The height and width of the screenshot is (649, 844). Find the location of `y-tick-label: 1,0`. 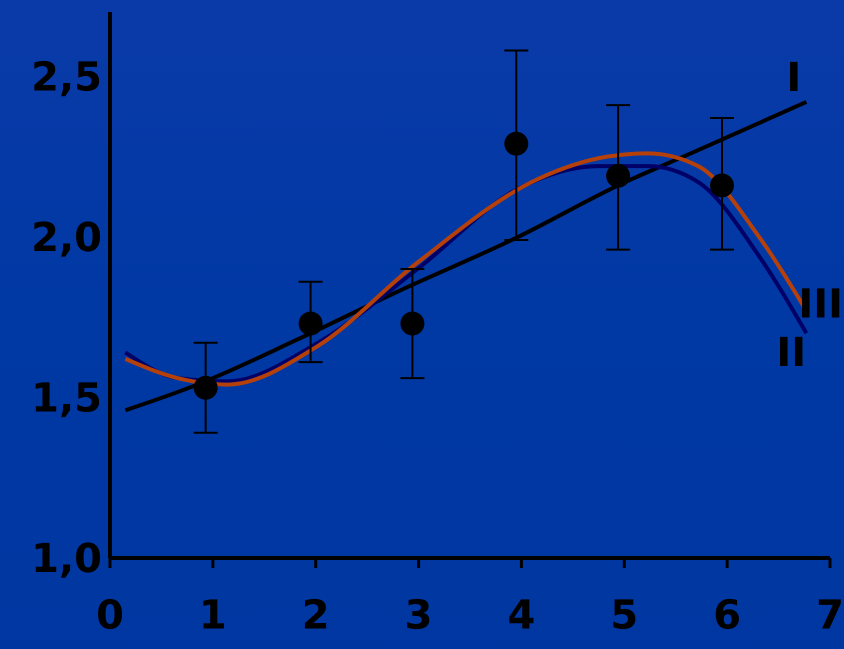

y-tick-label: 1,0 is located at coordinates (66, 559).